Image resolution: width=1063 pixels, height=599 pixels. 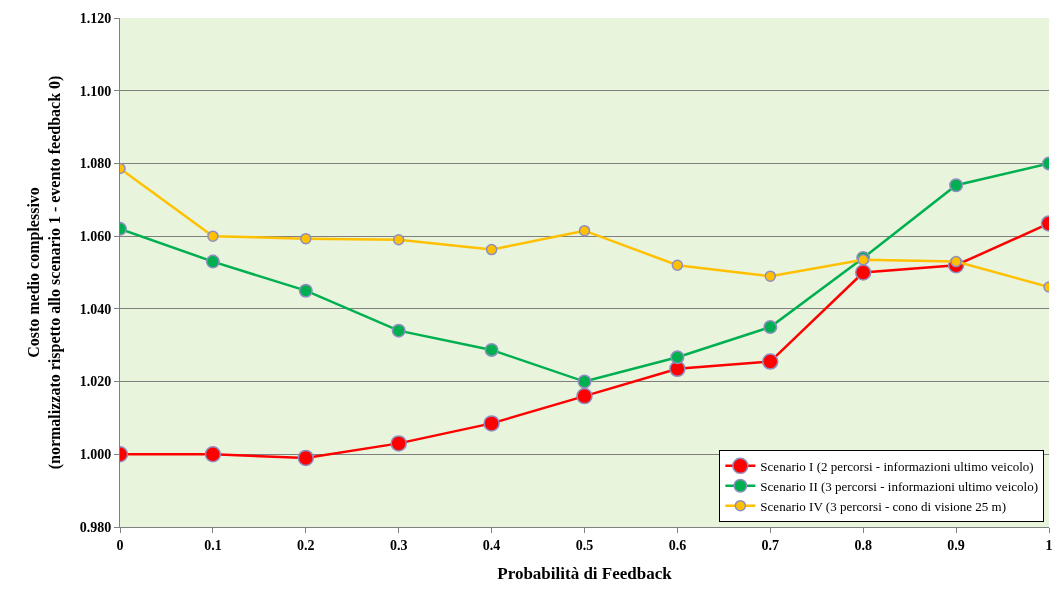 What do you see at coordinates (95, 164) in the screenshot?
I see `y-tick-label: 1.080` at bounding box center [95, 164].